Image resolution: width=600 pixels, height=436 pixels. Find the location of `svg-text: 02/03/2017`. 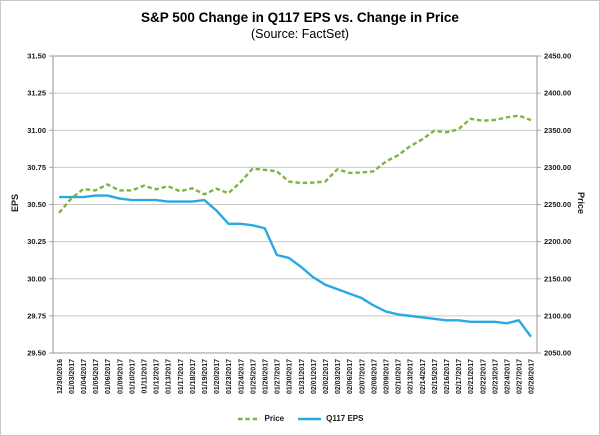

svg-text: 02/03/2017 is located at coordinates (338, 376).